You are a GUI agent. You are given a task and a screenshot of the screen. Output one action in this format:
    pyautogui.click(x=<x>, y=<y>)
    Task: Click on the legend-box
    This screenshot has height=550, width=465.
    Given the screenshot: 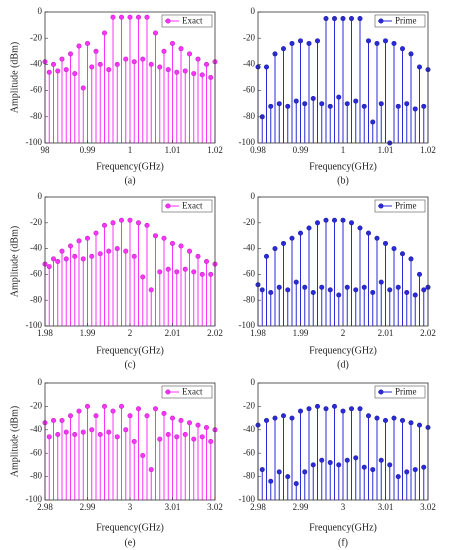 What is the action you would take?
    pyautogui.click(x=400, y=392)
    